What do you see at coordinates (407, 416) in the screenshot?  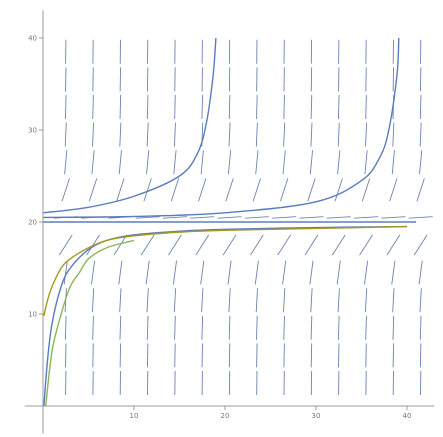 I see `x-tick-label: 40` at bounding box center [407, 416].